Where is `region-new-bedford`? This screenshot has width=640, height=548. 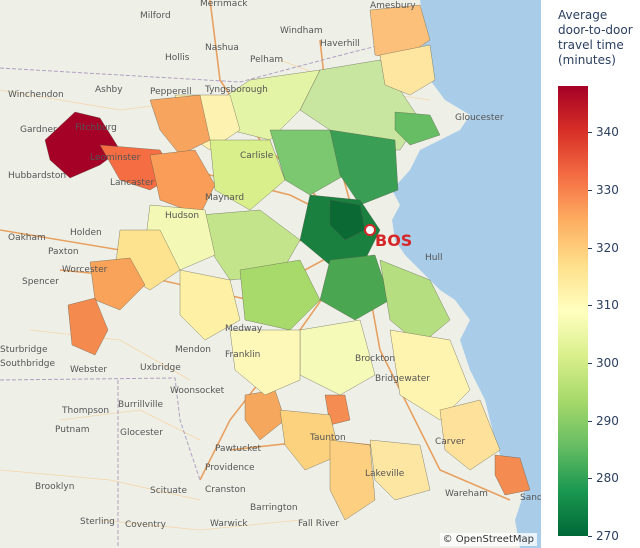
region-new-bedford is located at coordinates (400, 470).